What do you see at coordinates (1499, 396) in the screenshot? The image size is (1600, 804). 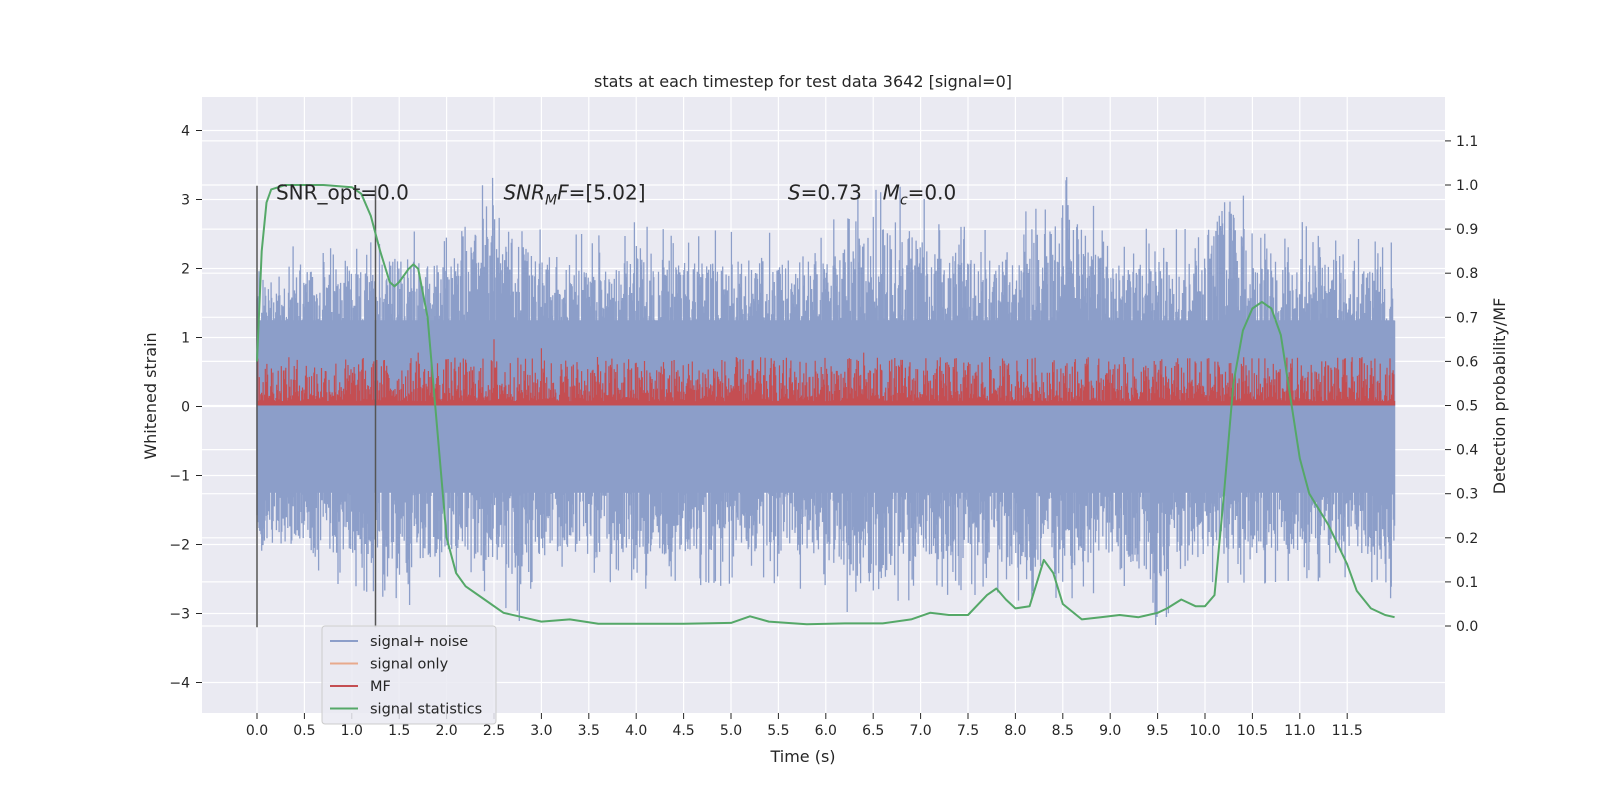 I see `y2-axis-label: Detection probability/MF` at bounding box center [1499, 396].